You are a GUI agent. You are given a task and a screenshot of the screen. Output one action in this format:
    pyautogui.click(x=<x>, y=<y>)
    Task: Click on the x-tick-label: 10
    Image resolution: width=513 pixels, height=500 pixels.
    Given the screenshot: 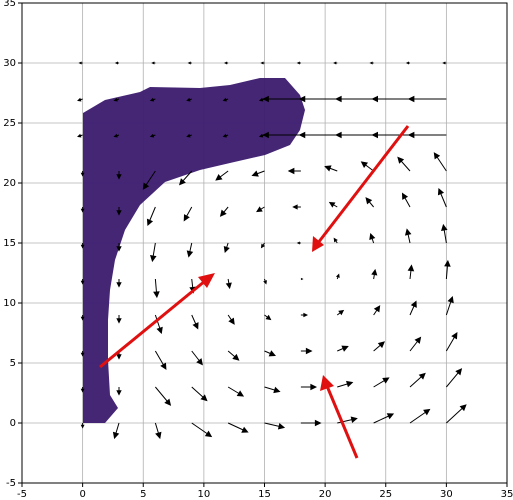 What is the action you would take?
    pyautogui.click(x=204, y=494)
    